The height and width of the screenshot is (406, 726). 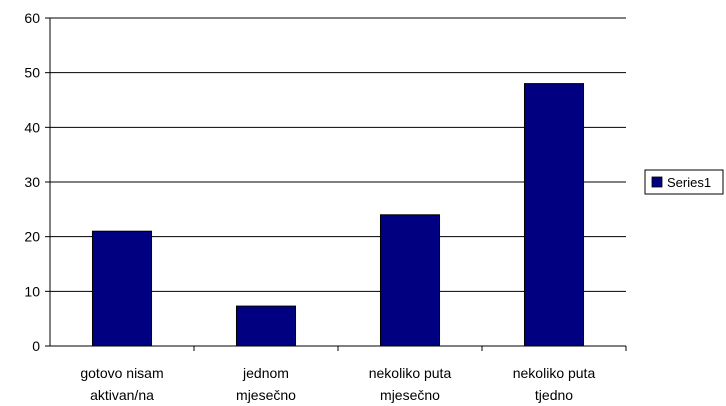 What do you see at coordinates (32, 182) in the screenshot?
I see `y-tick-label: 30` at bounding box center [32, 182].